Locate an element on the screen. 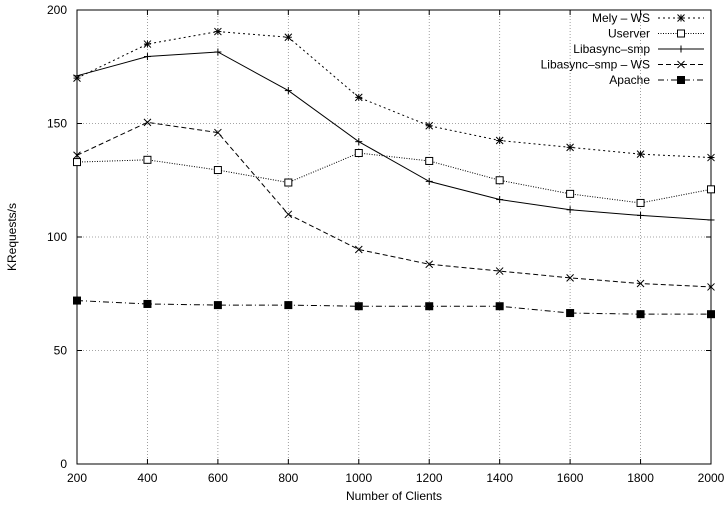  legend-label: Libasync–smp – WS is located at coordinates (595, 65).